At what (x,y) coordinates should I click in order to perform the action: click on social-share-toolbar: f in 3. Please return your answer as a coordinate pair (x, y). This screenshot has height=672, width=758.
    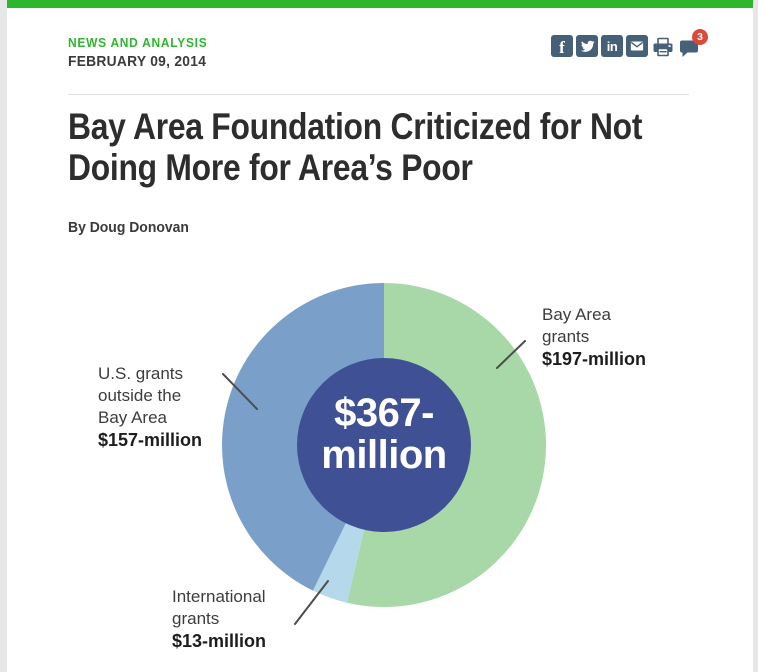
    Looking at the image, I should click on (629, 45).